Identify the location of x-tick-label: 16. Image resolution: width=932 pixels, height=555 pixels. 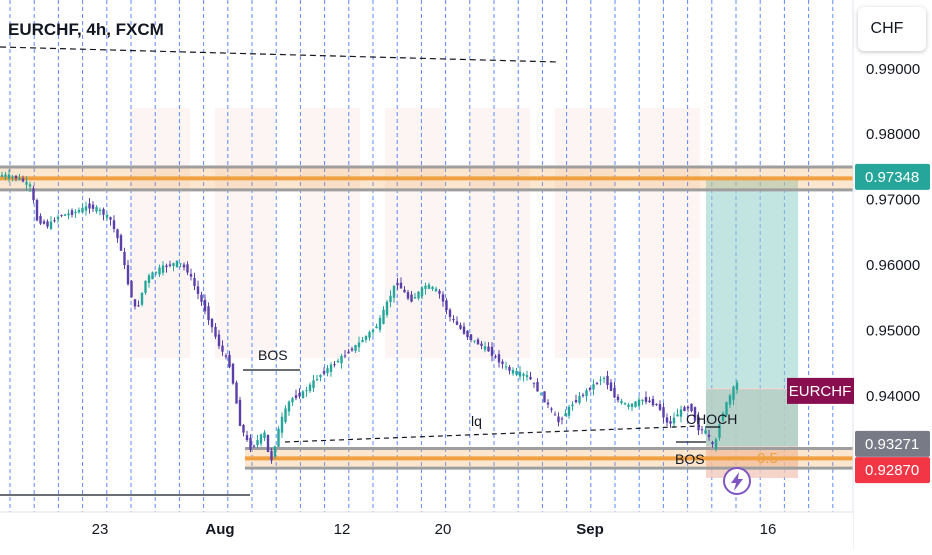
(768, 529).